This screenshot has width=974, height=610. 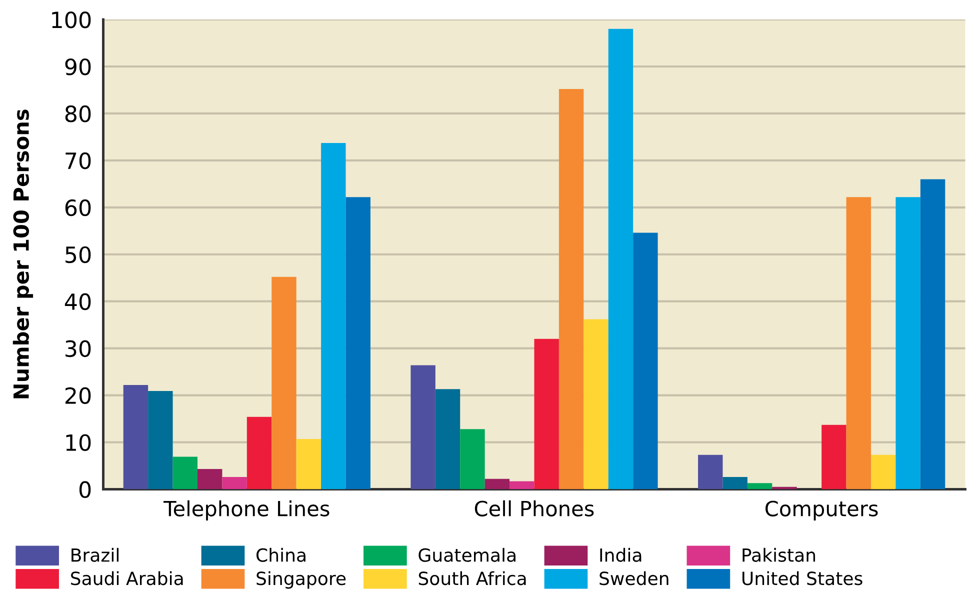 I want to click on legend-label: South Africa, so click(x=472, y=578).